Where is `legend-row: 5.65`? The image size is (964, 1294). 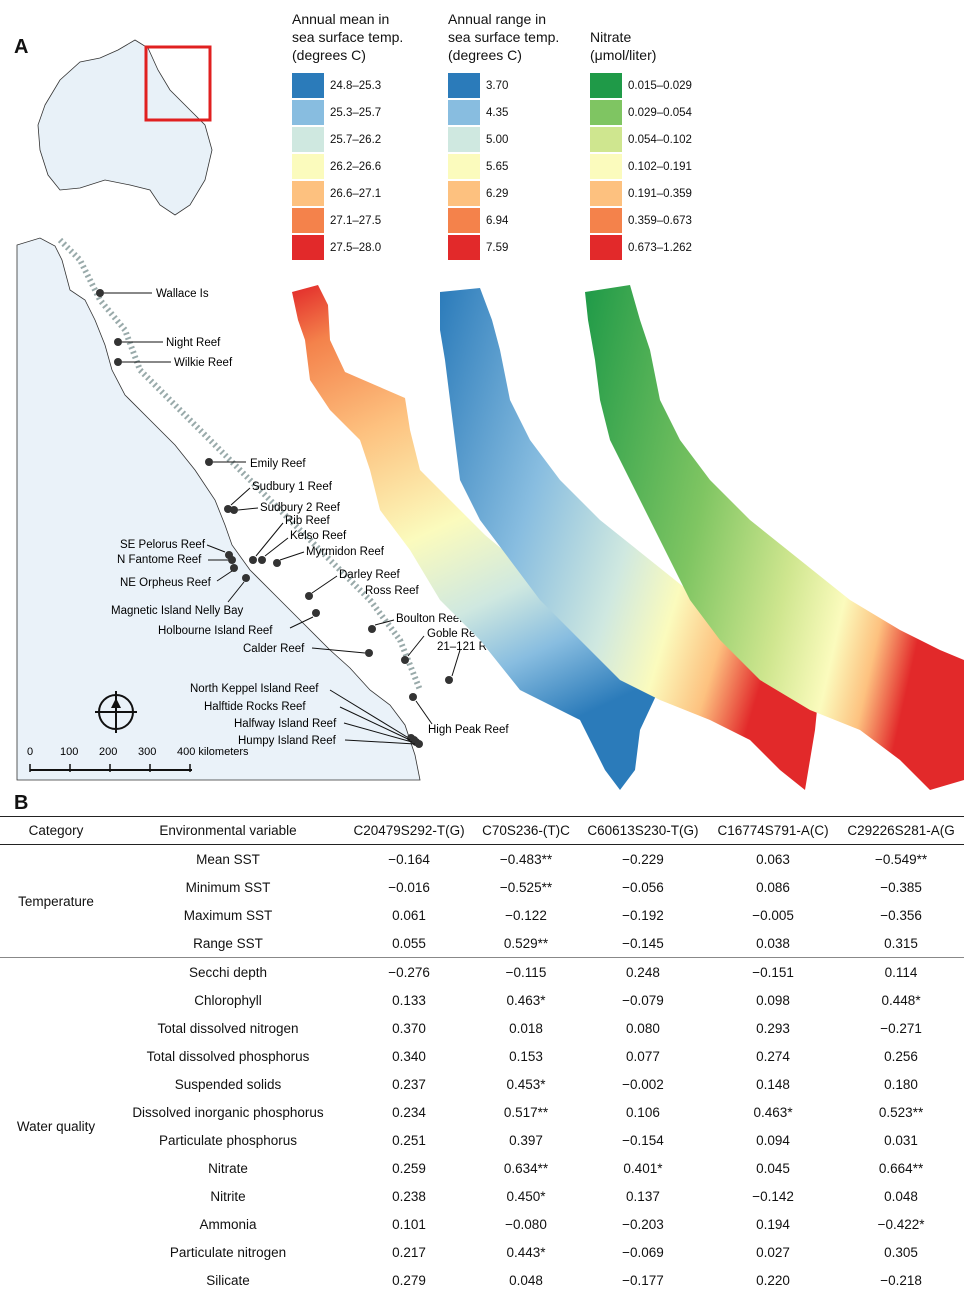
legend-row: 5.65 is located at coordinates (503, 166).